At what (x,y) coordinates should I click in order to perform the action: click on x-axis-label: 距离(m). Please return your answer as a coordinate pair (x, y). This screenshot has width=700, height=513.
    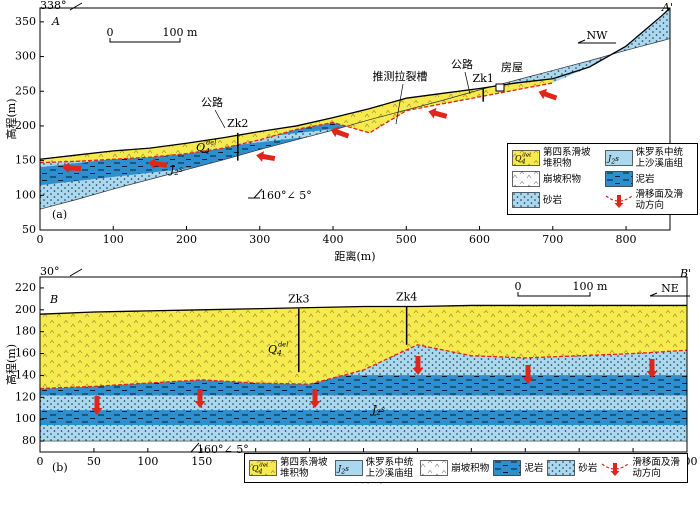
    Looking at the image, I should click on (354, 256).